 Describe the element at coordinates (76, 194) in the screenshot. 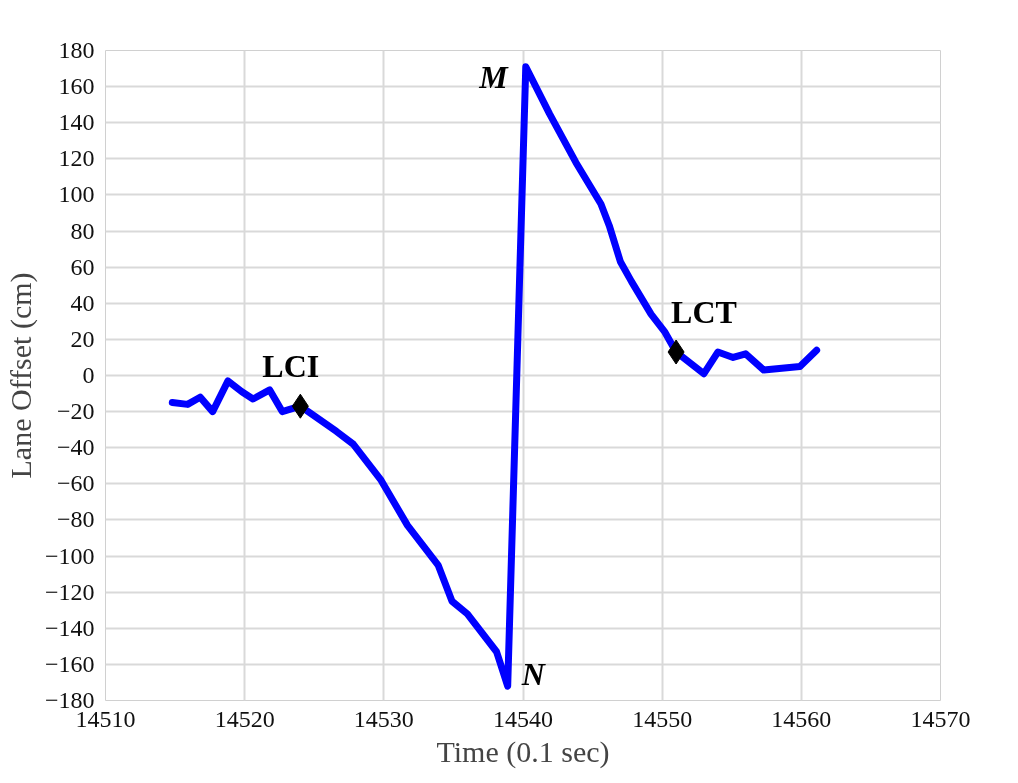

I see `y-tick-label: 100` at that location.